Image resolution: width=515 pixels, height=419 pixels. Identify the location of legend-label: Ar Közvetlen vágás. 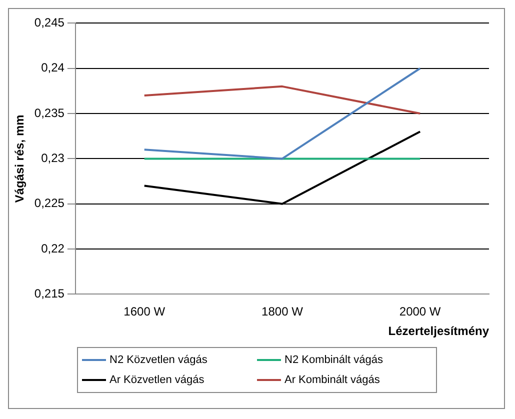
(157, 380).